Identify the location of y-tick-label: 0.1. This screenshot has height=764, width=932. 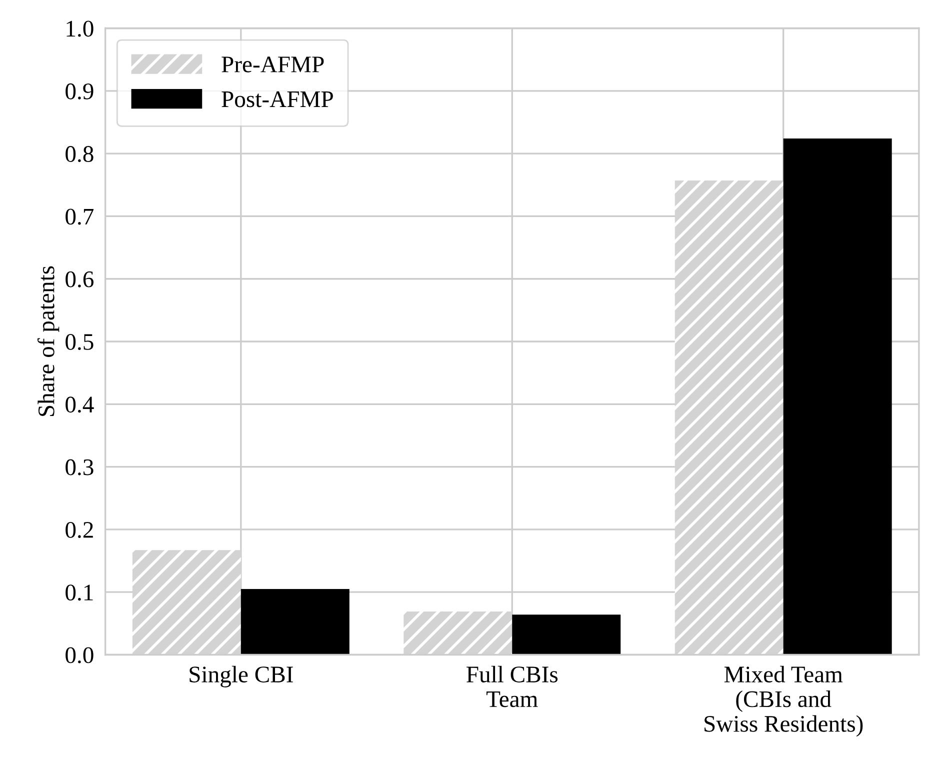
(79, 592).